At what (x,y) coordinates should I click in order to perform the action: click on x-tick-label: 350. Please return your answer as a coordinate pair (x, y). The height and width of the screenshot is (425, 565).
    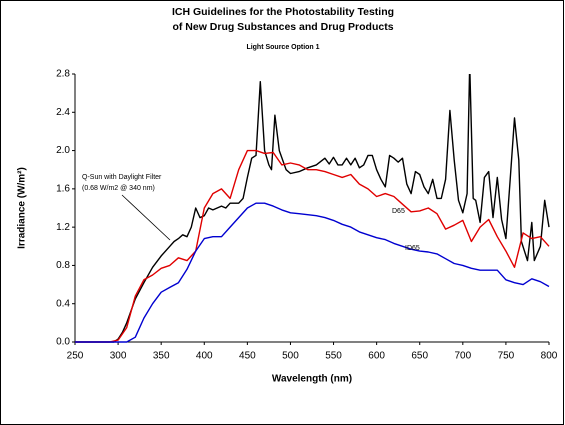
    Looking at the image, I should click on (161, 356).